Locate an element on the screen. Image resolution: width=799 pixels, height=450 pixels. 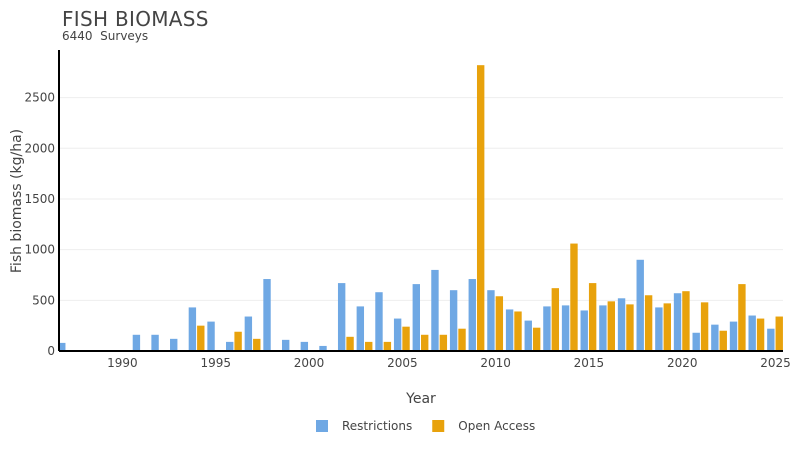
bar-restrictions-1995 is located at coordinates (211, 336).